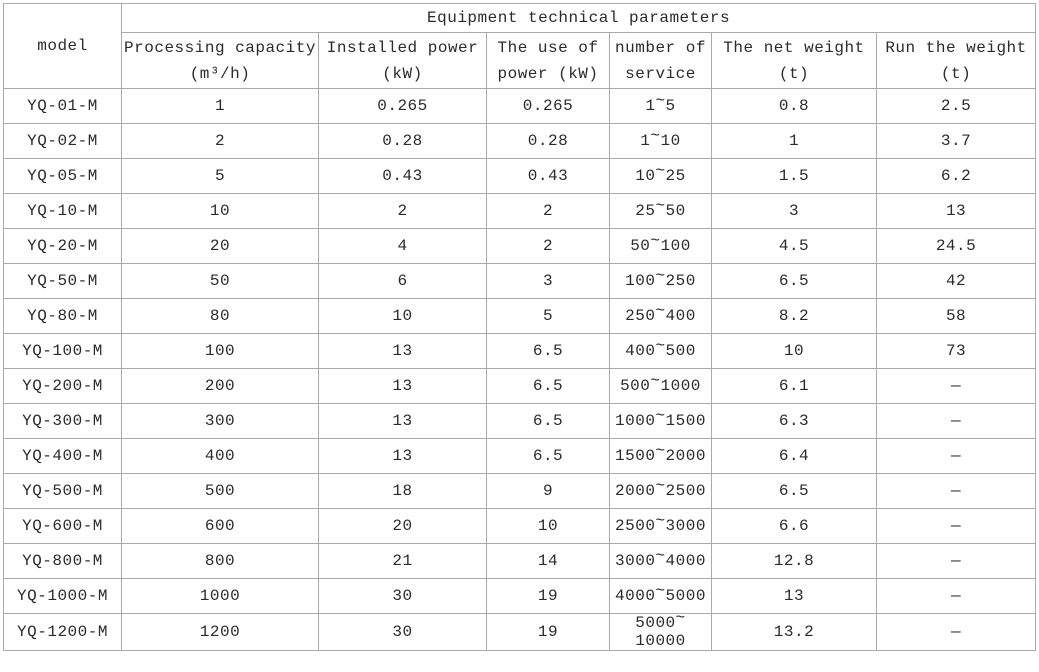  Describe the element at coordinates (62, 491) in the screenshot. I see `model-cell: YQ-500-M` at that location.